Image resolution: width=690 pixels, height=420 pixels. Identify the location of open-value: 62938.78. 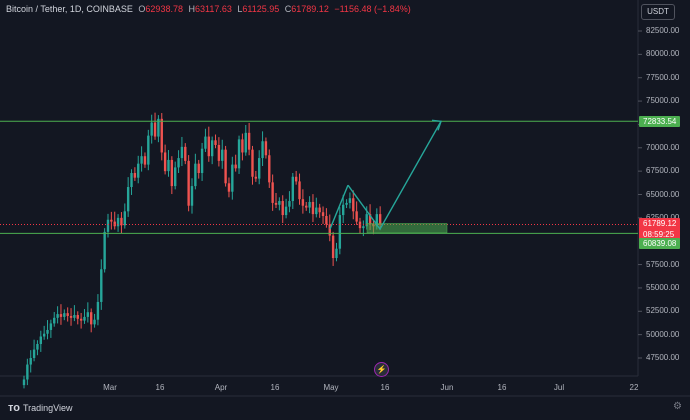
(164, 9).